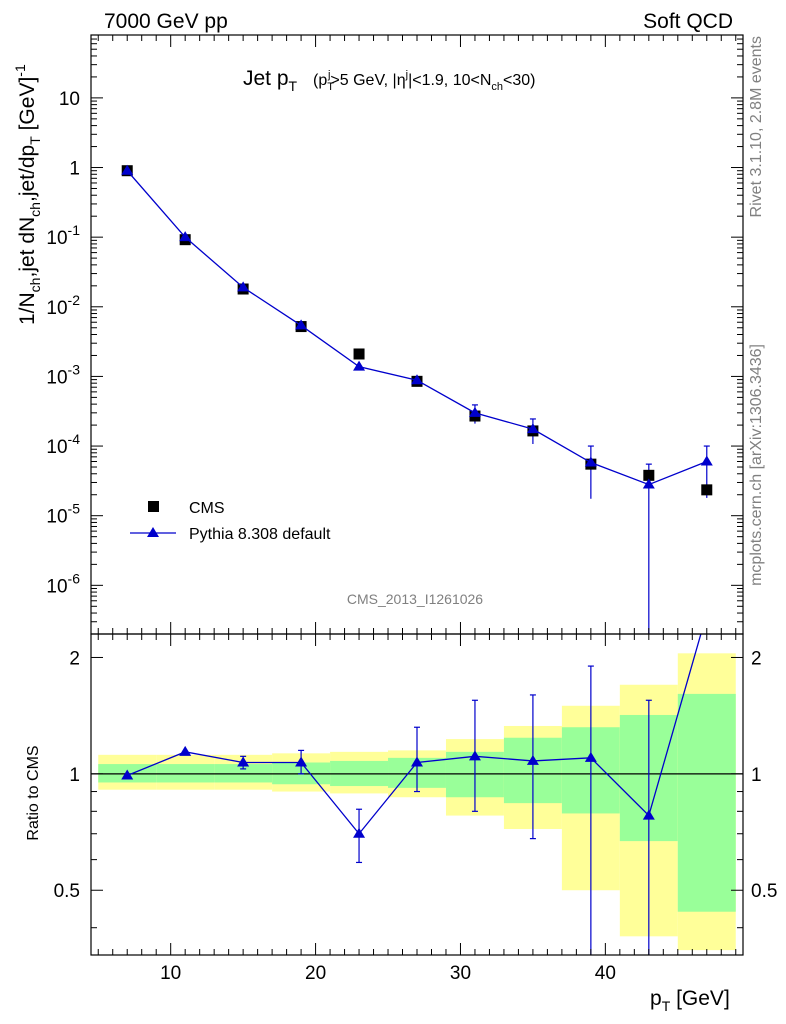 The width and height of the screenshot is (786, 1024). What do you see at coordinates (605, 973) in the screenshot?
I see `x-tick-label: 40` at bounding box center [605, 973].